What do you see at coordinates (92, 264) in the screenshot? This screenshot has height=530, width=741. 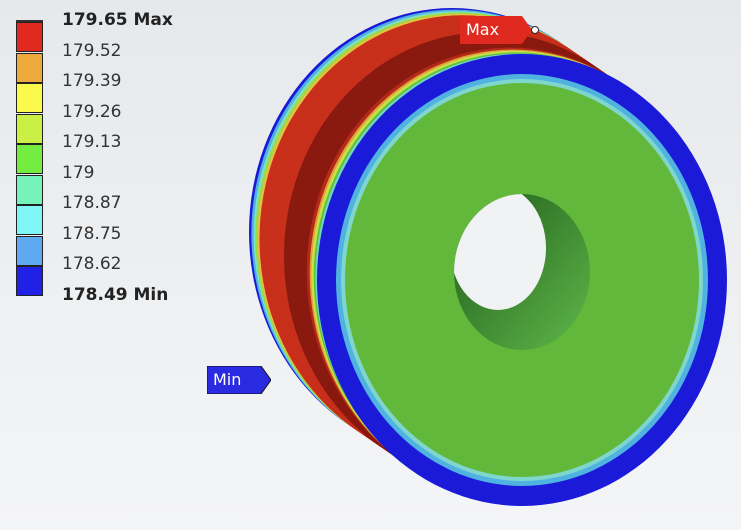 I see `legend-label: 178.62` at bounding box center [92, 264].